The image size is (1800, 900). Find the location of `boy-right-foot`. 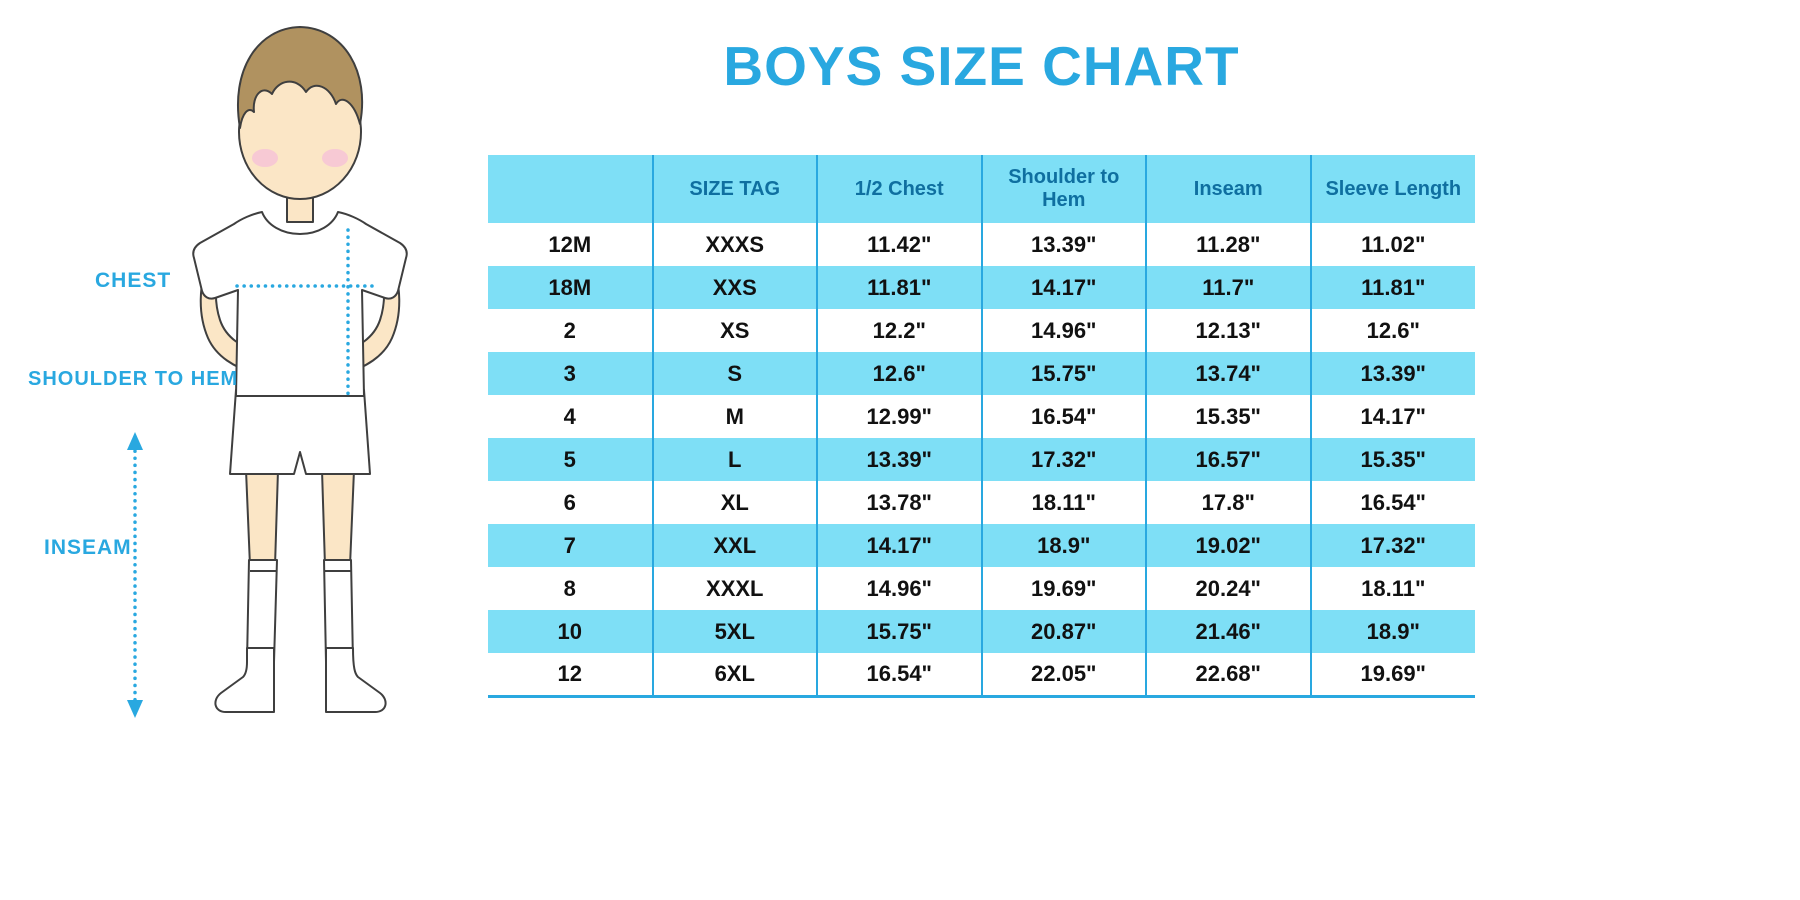

boy-right-foot is located at coordinates (356, 680).